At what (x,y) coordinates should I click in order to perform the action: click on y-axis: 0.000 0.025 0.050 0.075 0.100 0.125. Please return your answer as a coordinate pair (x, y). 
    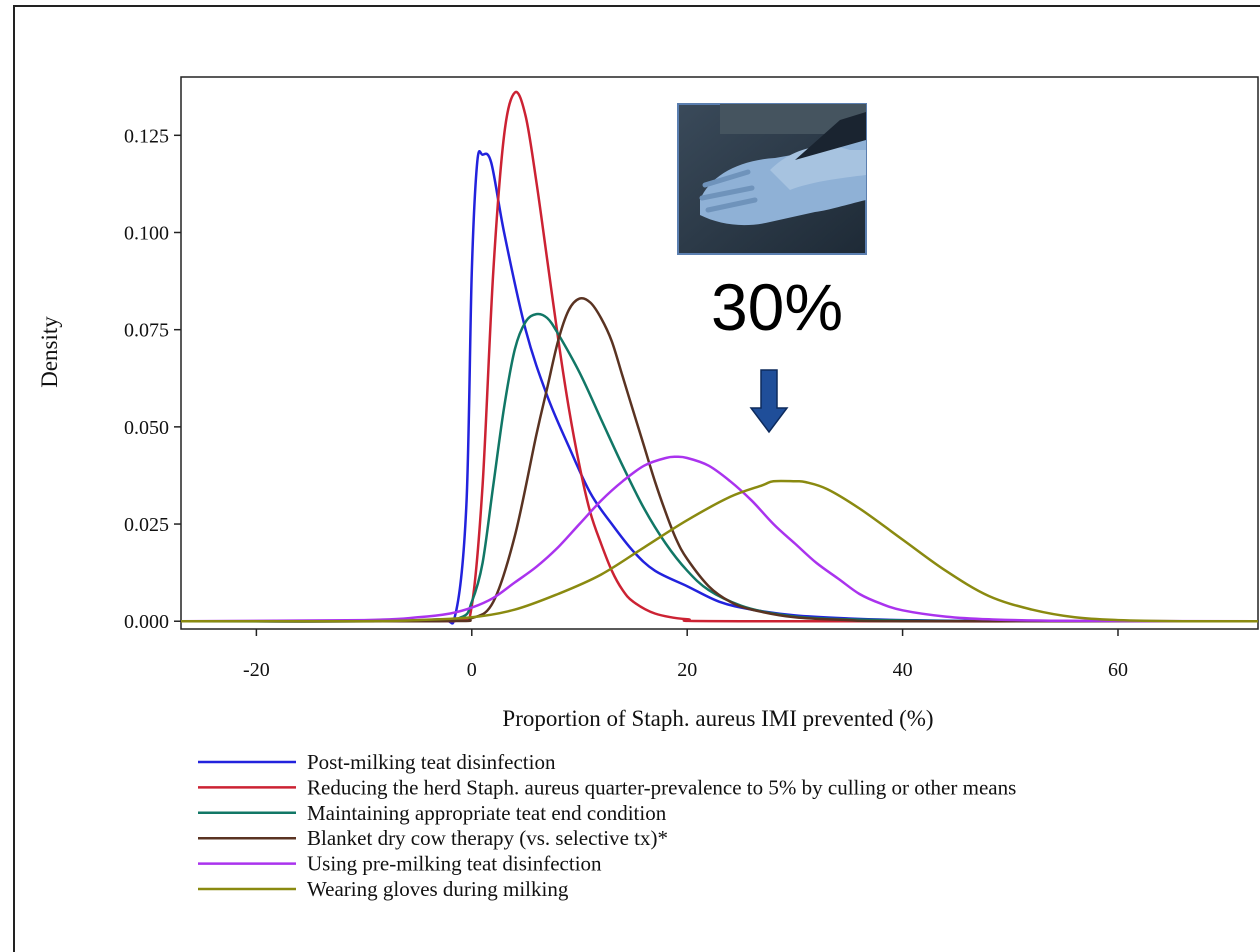
    Looking at the image, I should click on (152, 379).